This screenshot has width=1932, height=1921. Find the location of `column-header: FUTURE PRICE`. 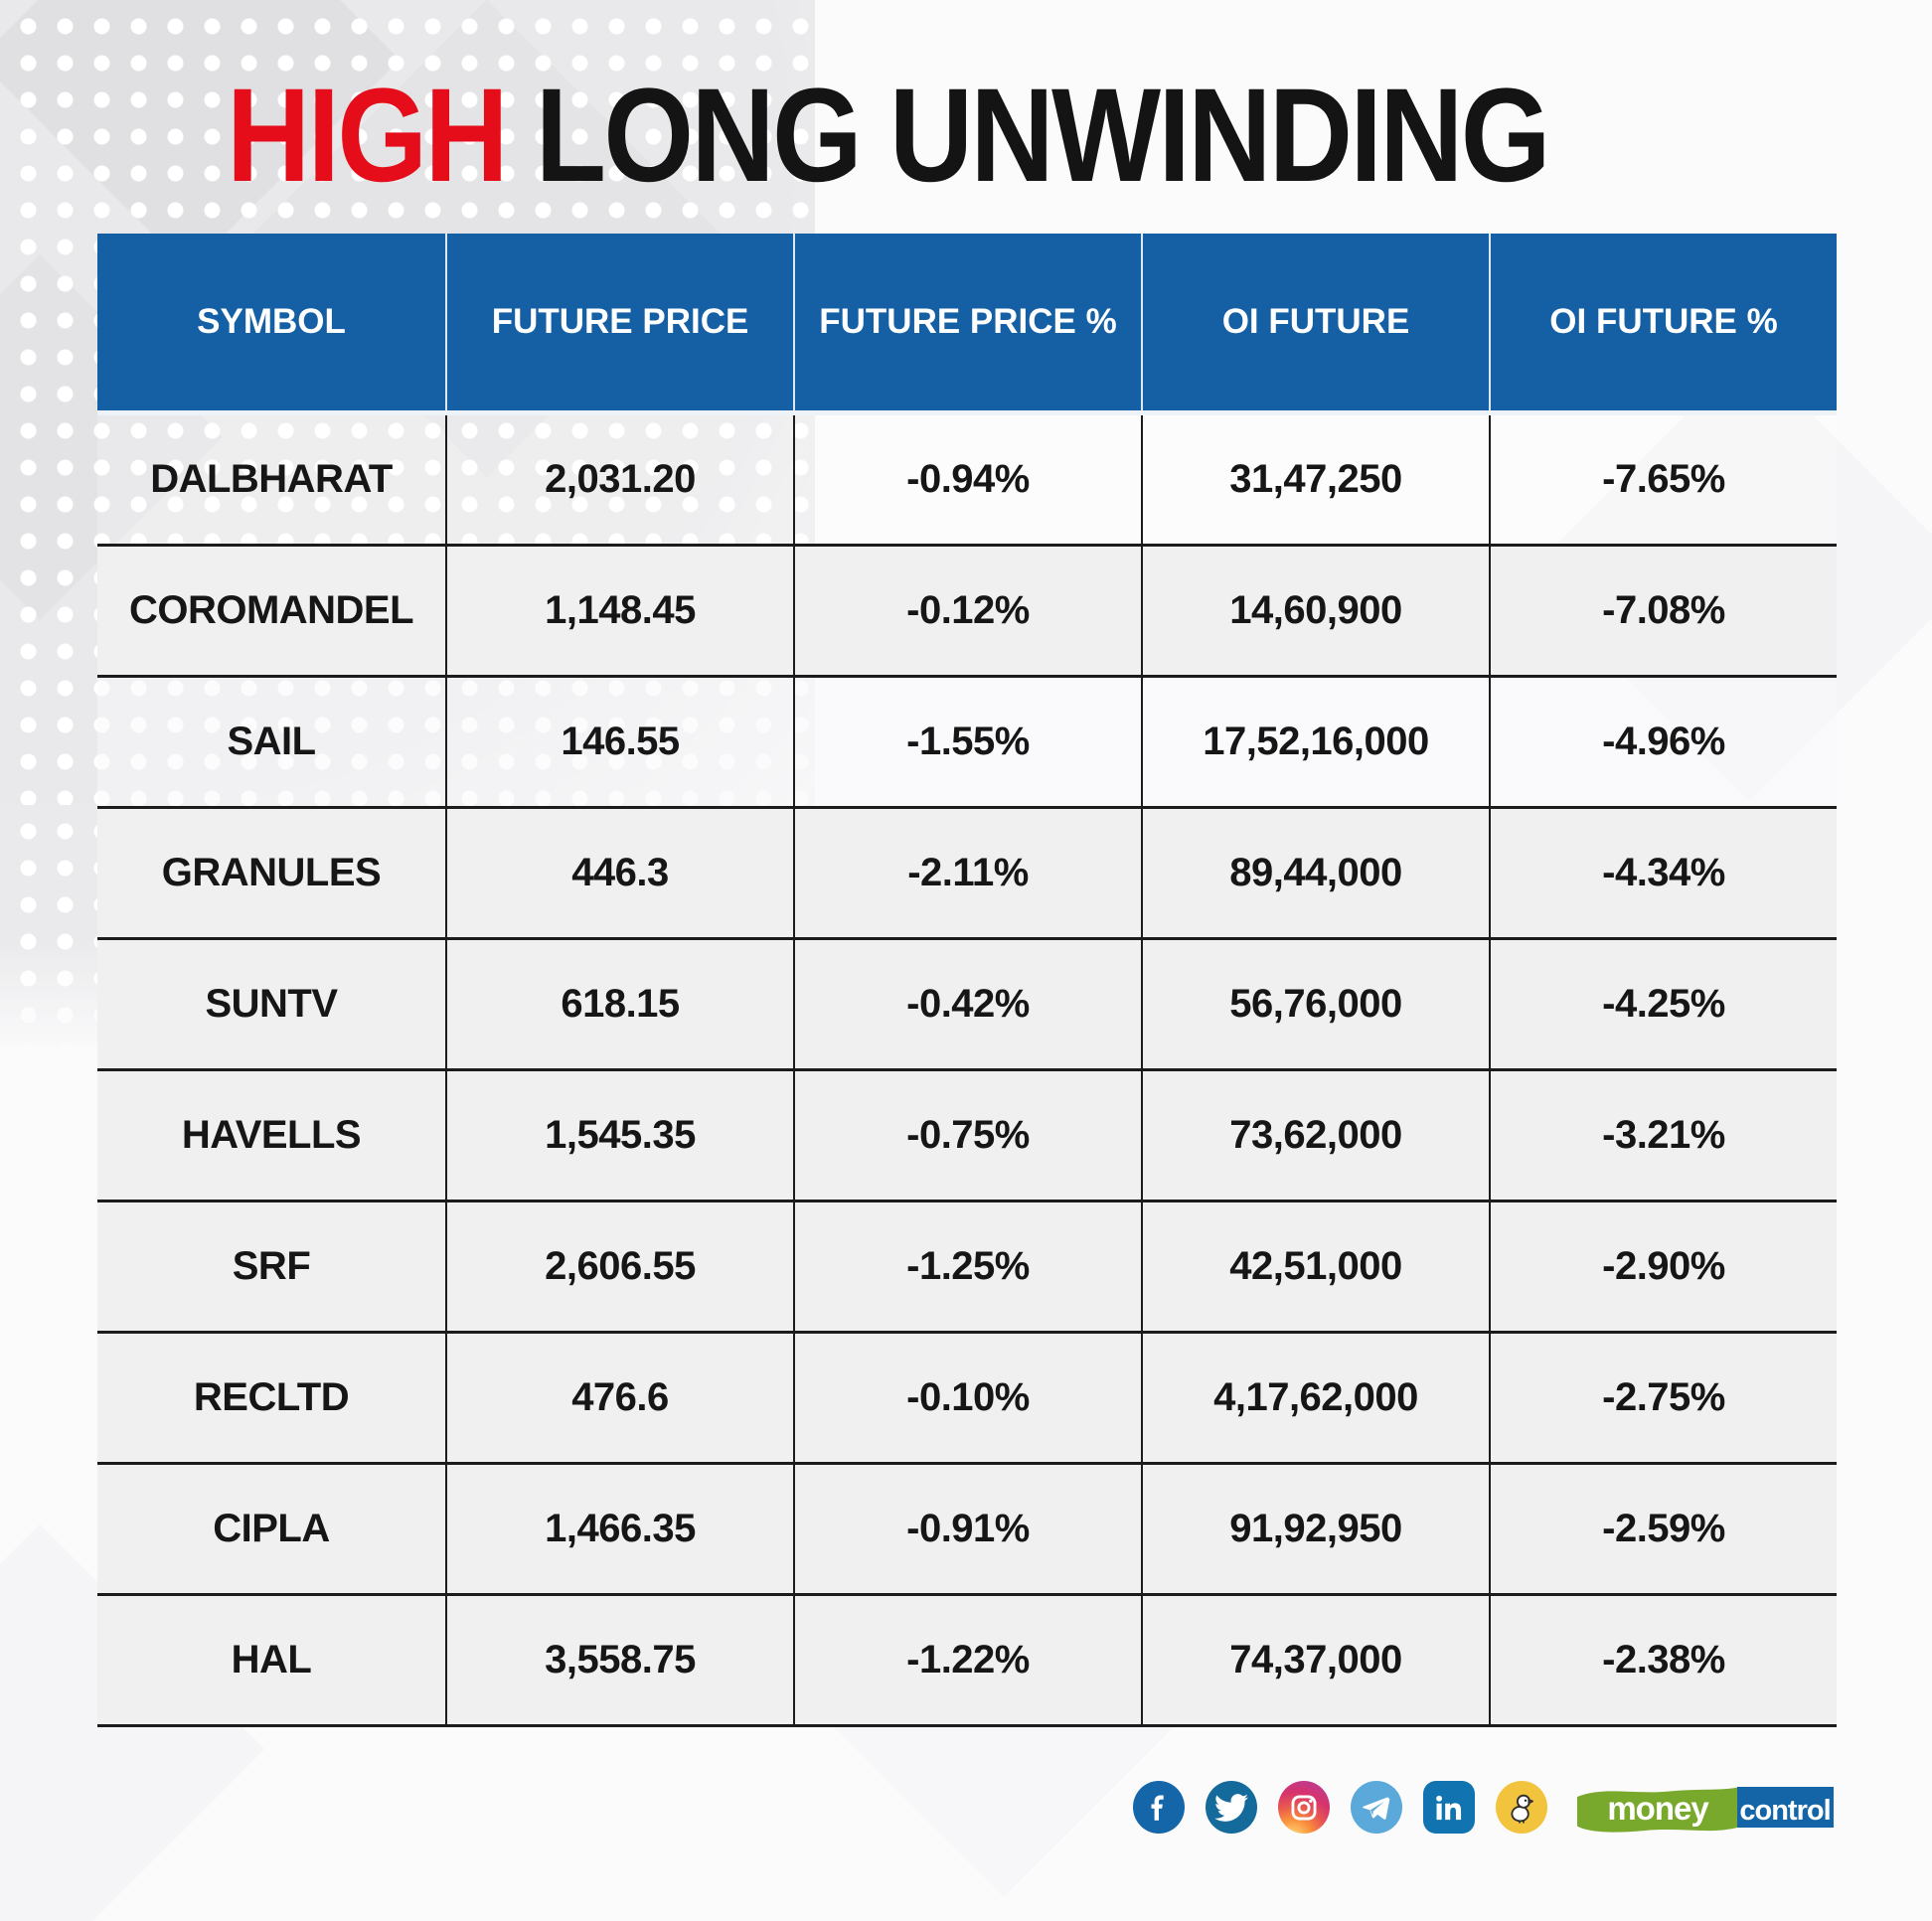

column-header: FUTURE PRICE is located at coordinates (619, 322).